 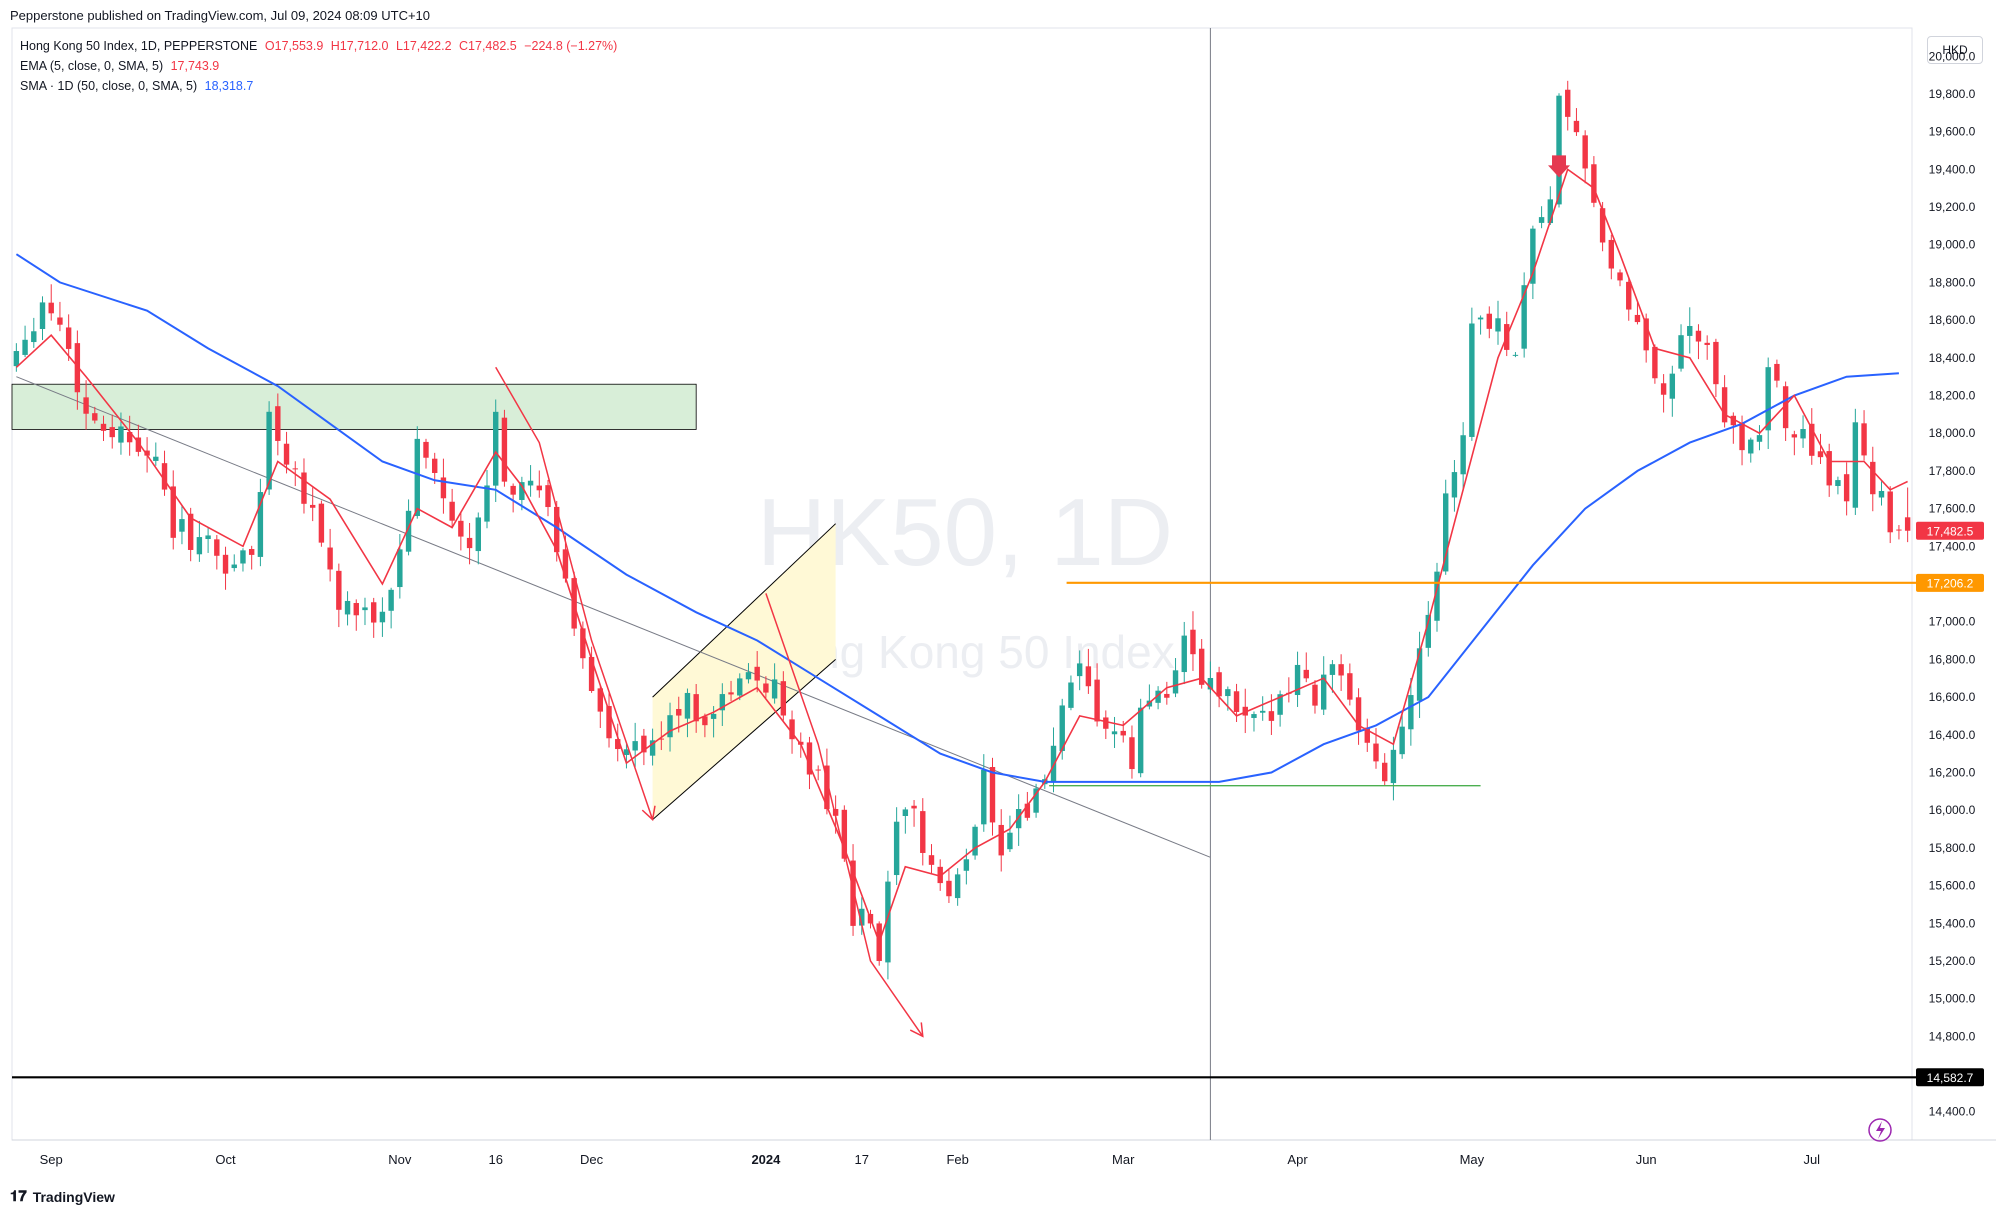 I want to click on y-tick-label: 17,000.0, so click(x=1952, y=622).